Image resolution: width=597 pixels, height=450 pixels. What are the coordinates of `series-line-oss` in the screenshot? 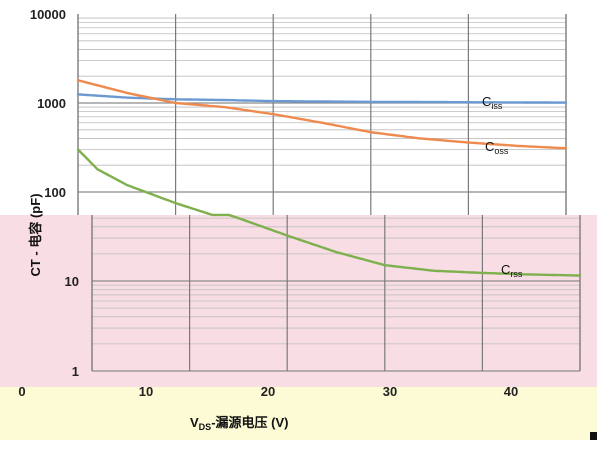 It's located at (322, 114).